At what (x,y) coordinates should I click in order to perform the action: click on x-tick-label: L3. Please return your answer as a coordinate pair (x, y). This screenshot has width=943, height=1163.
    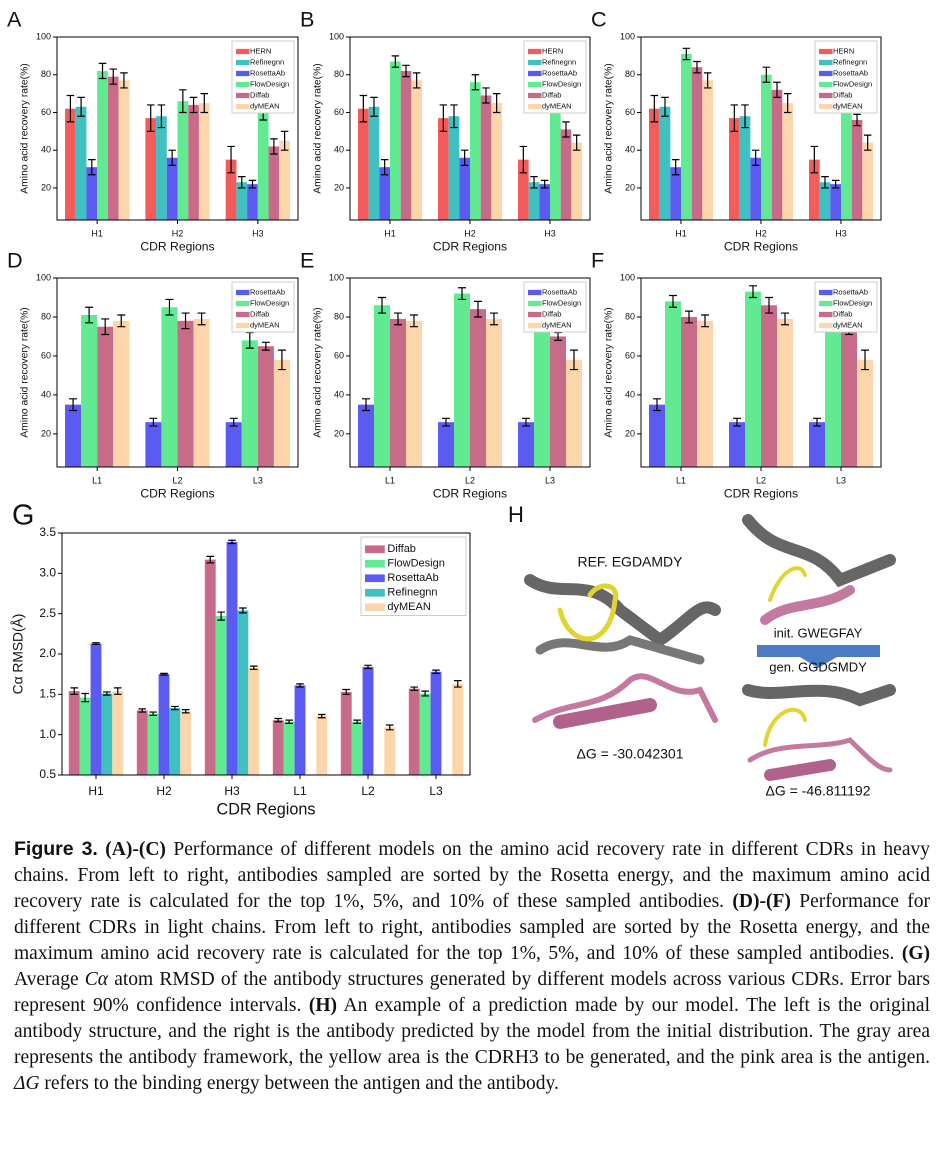
    Looking at the image, I should click on (258, 480).